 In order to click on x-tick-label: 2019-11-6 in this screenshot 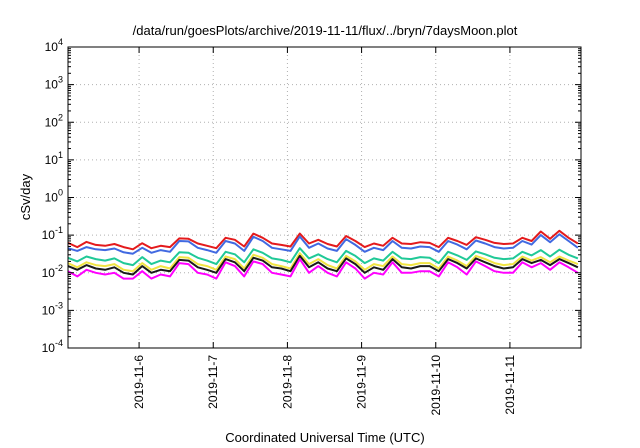, I will do `click(139, 382)`.